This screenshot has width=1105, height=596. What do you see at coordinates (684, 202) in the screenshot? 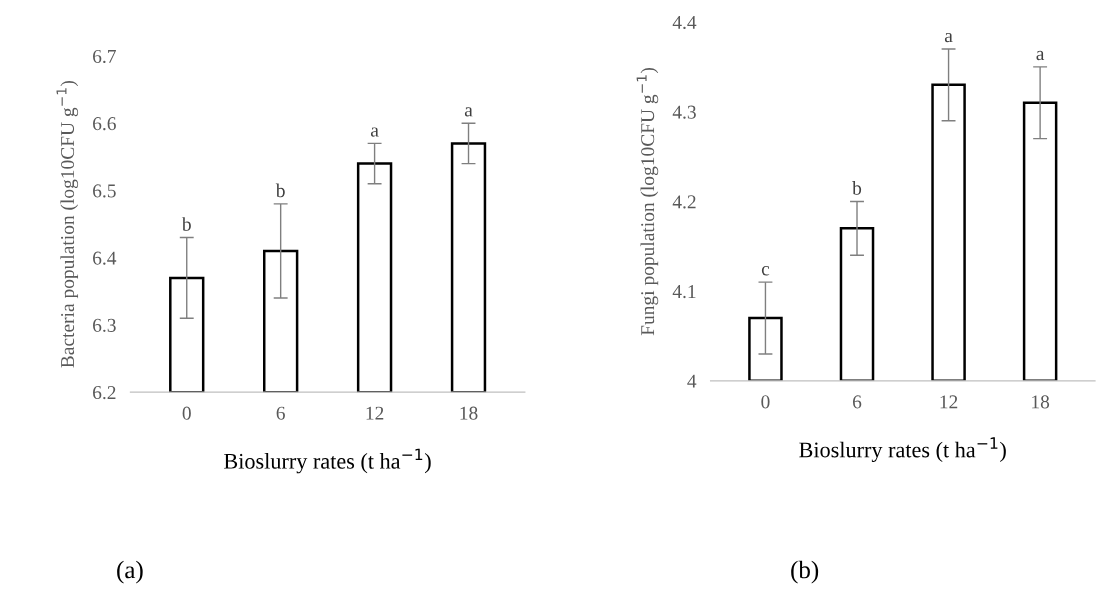
I see `y-tick-label: 4.2` at bounding box center [684, 202].